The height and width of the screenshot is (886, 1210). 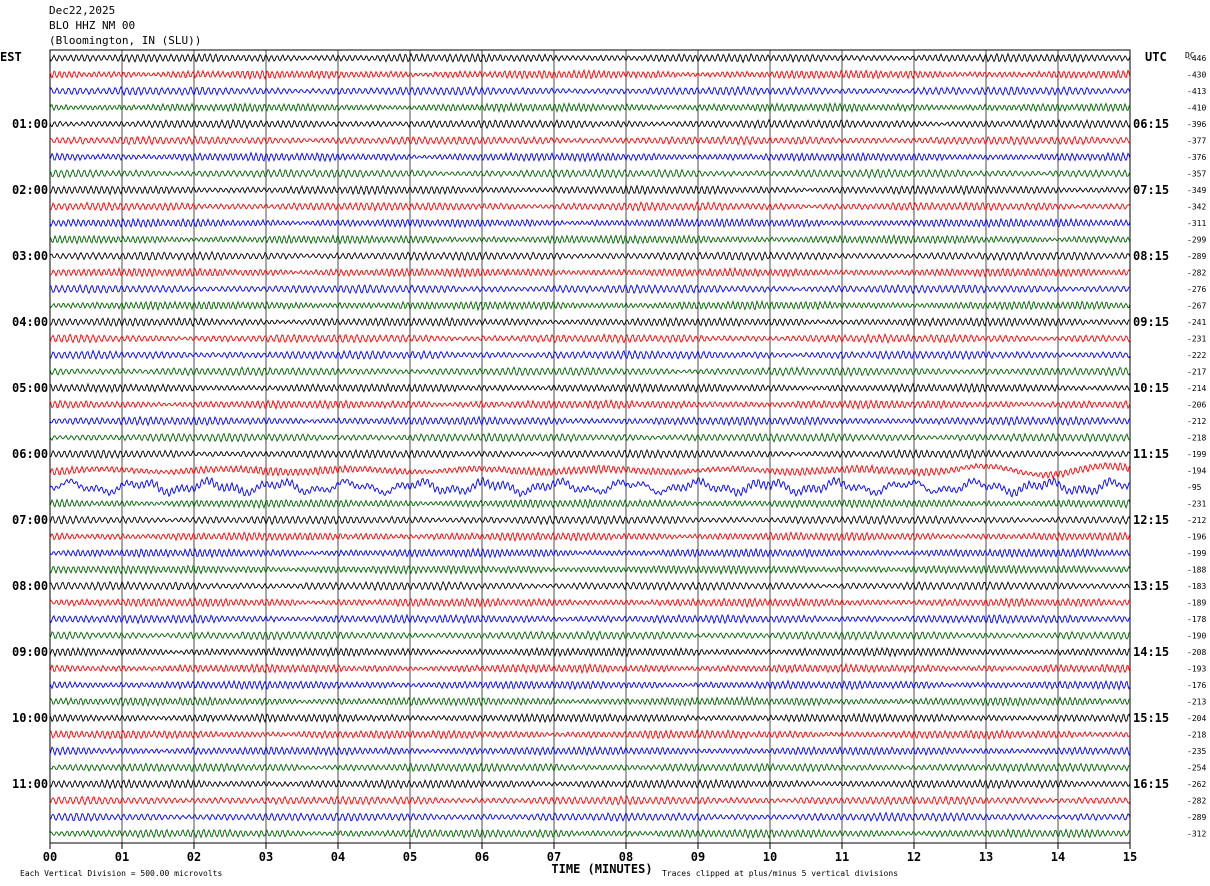 I want to click on dc-offset-label: -377, so click(x=1196, y=141).